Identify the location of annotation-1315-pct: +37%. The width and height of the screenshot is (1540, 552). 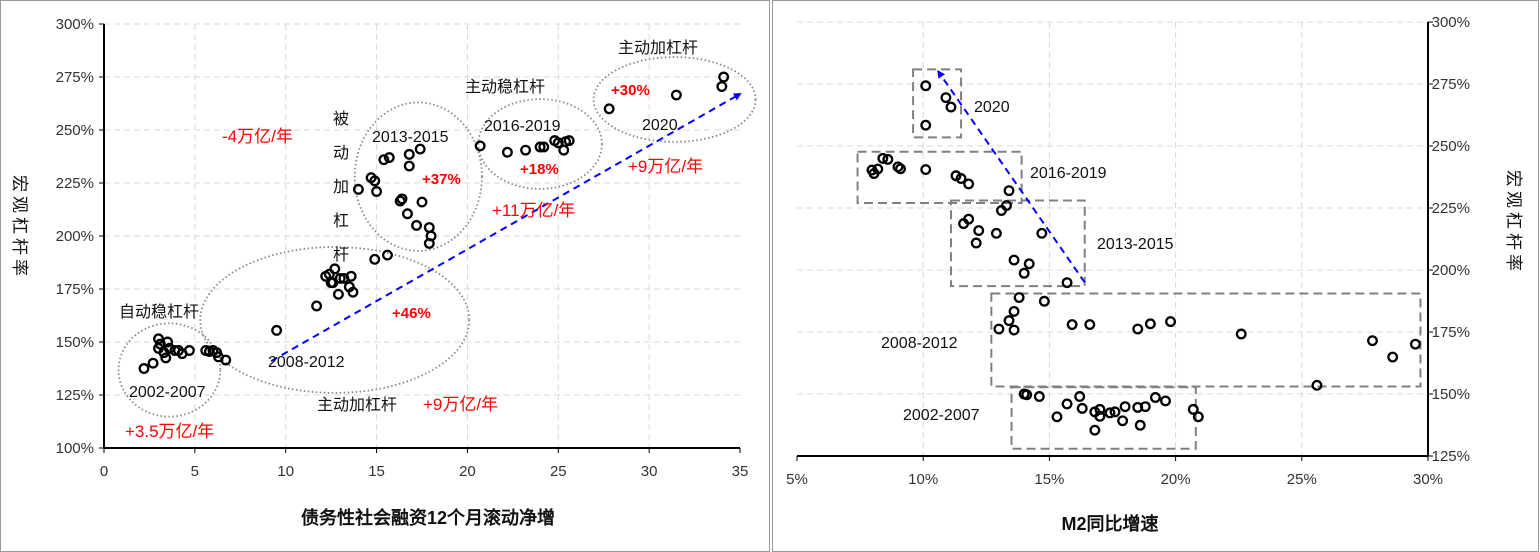
(441, 179).